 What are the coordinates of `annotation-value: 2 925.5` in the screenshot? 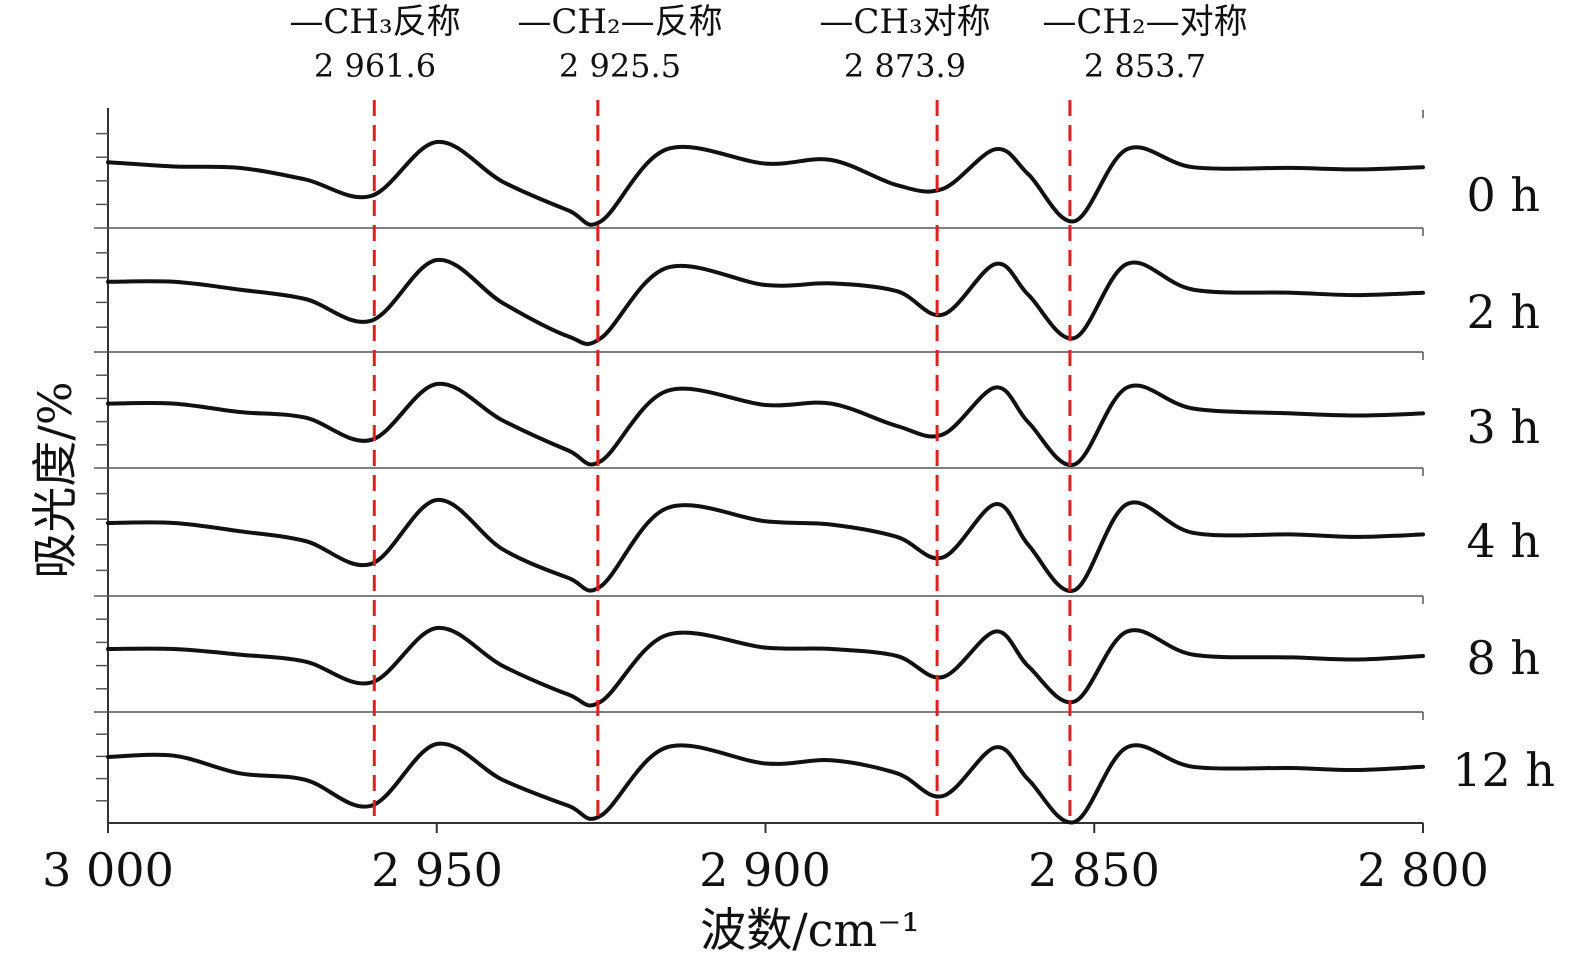 It's located at (620, 66).